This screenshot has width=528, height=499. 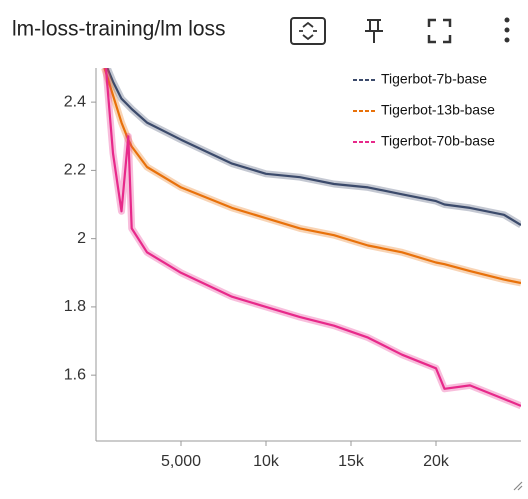 I want to click on chart-title: lm-loss-training/lm loss, so click(x=119, y=29).